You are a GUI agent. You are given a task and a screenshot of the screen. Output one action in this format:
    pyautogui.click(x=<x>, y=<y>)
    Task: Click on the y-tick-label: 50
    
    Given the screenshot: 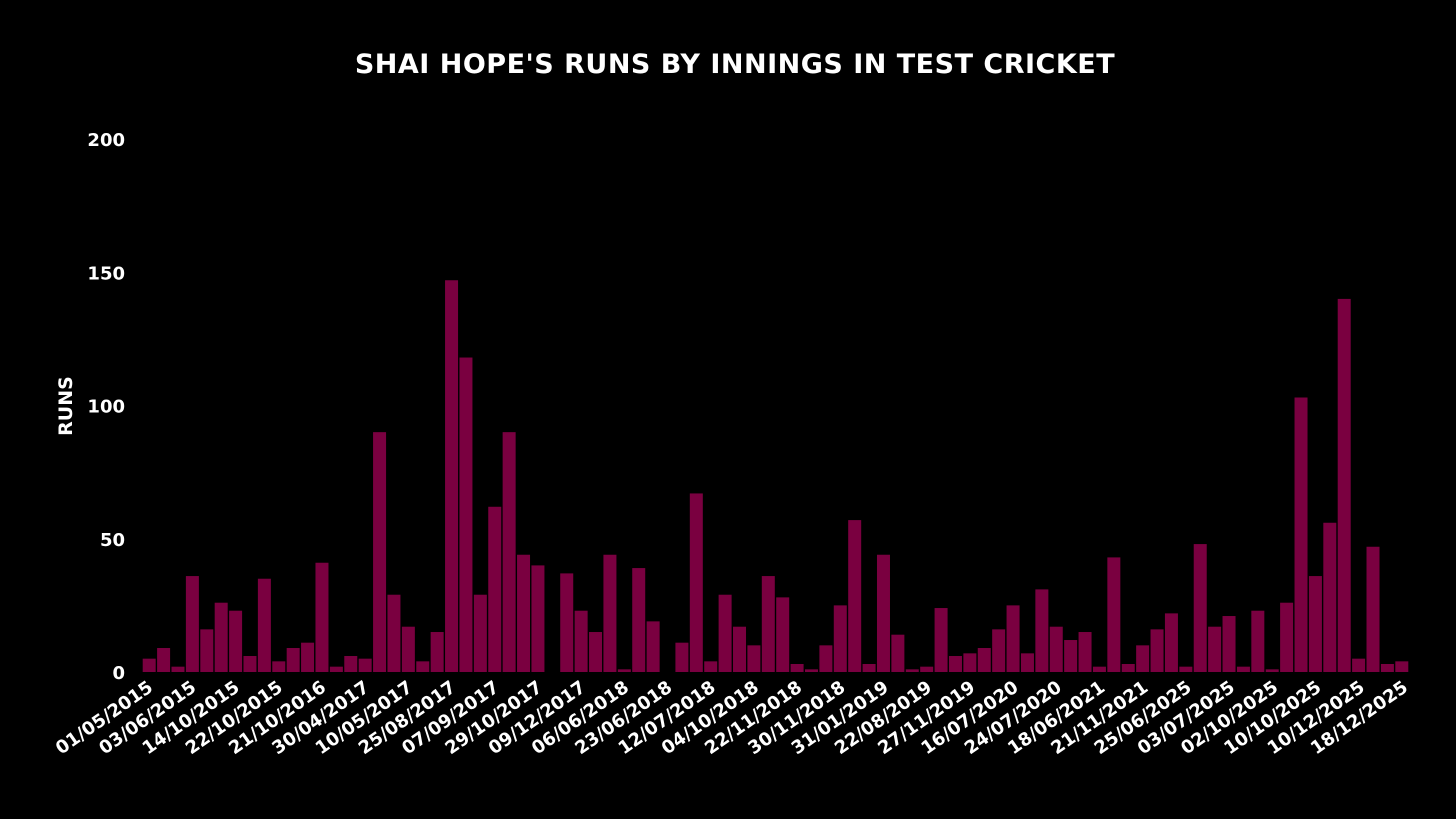 What is the action you would take?
    pyautogui.click(x=112, y=540)
    